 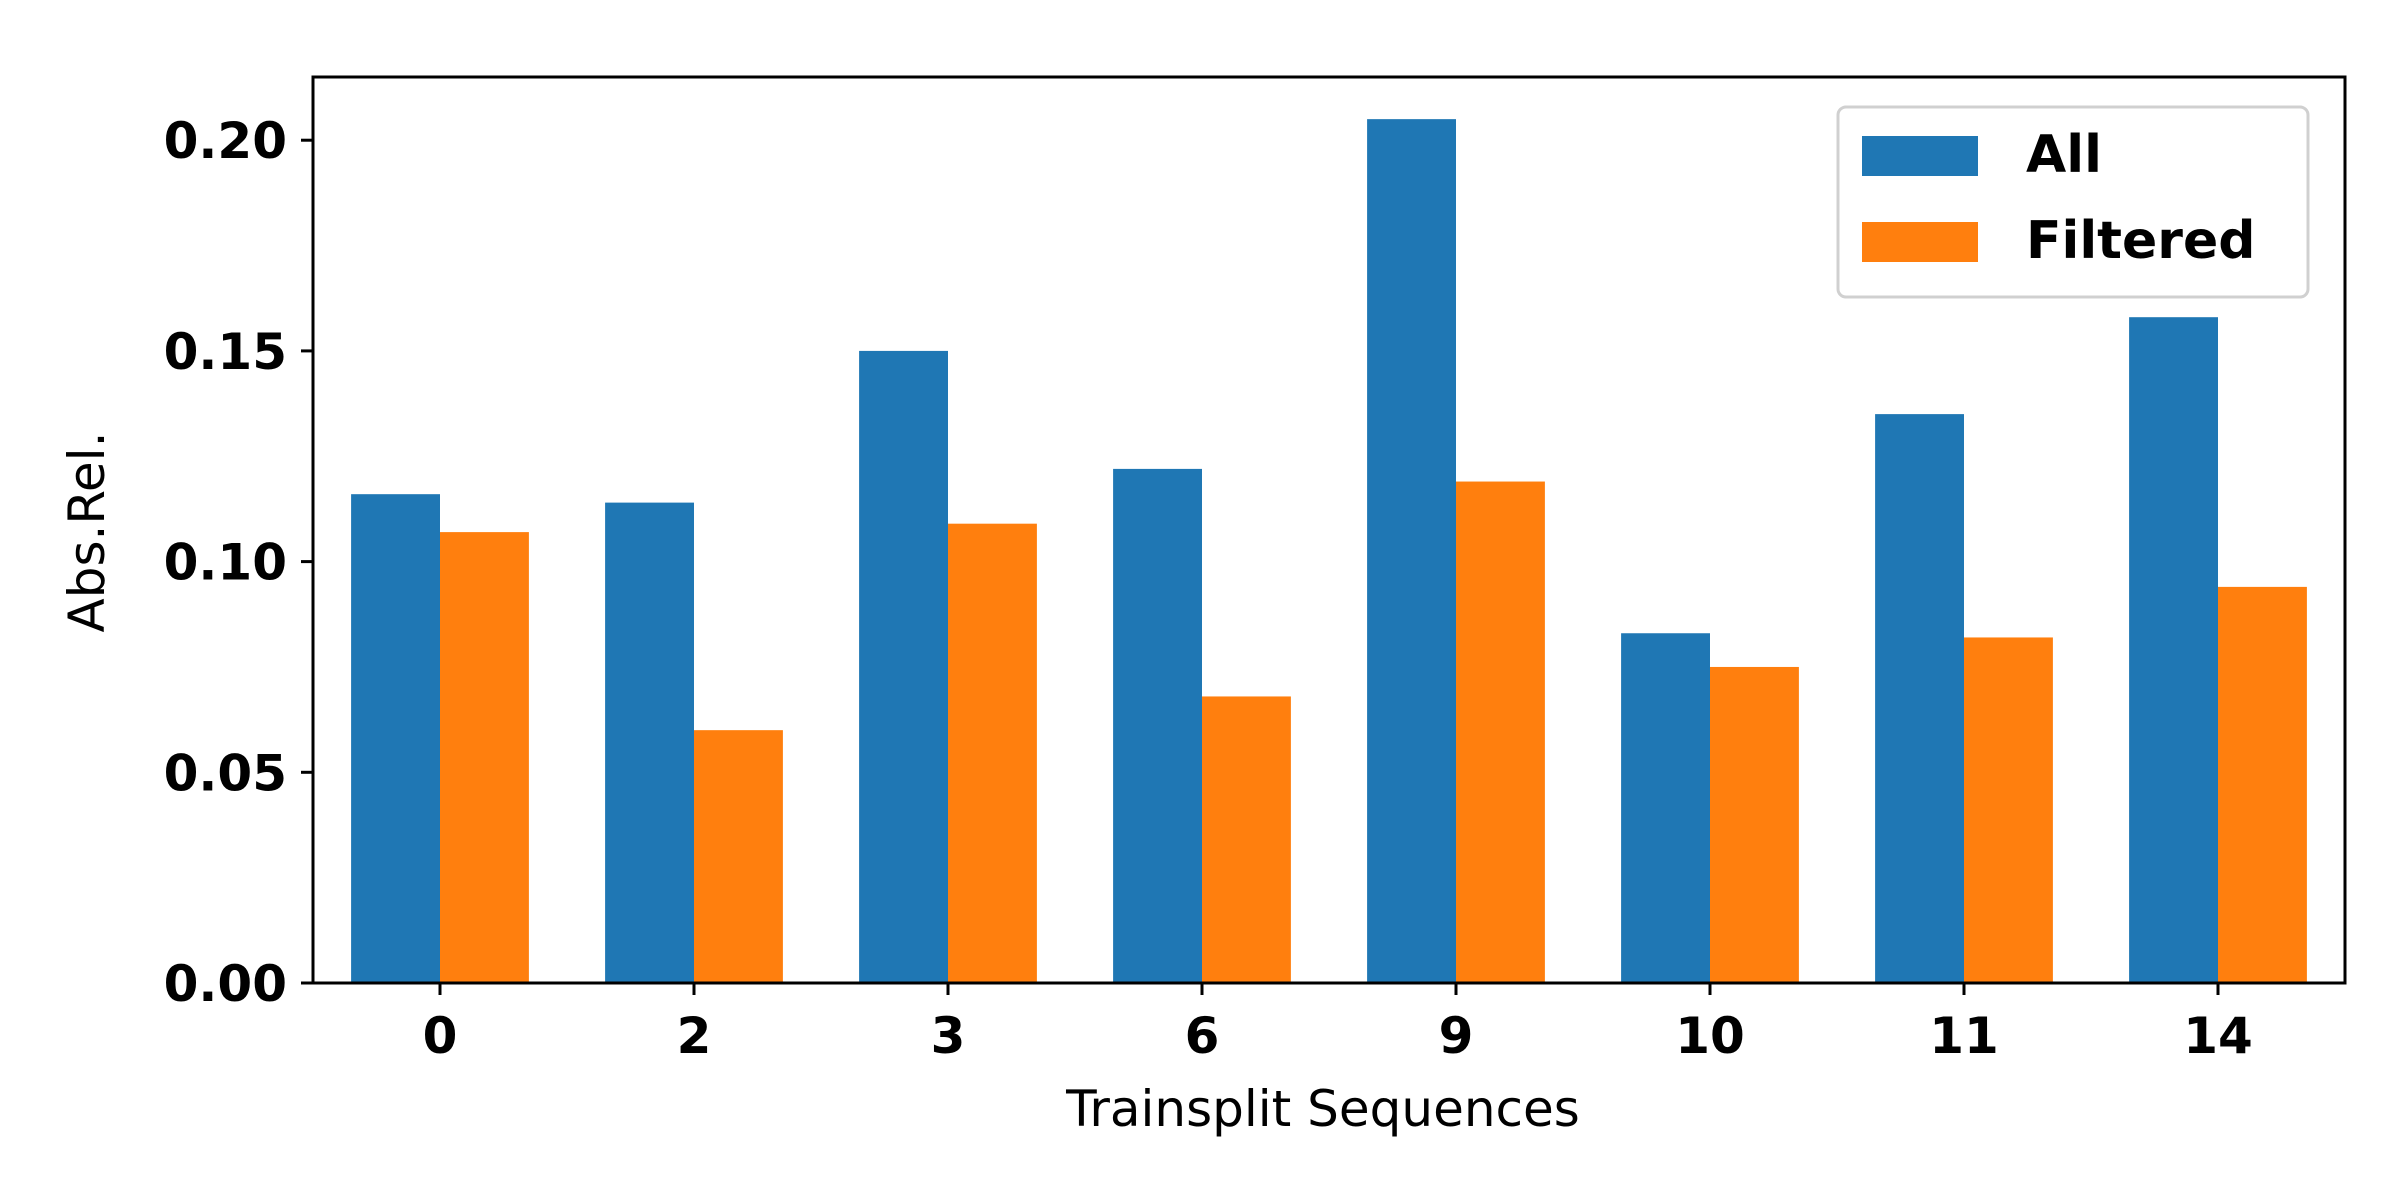 I want to click on legend-swatch-filtered, so click(x=1920, y=242).